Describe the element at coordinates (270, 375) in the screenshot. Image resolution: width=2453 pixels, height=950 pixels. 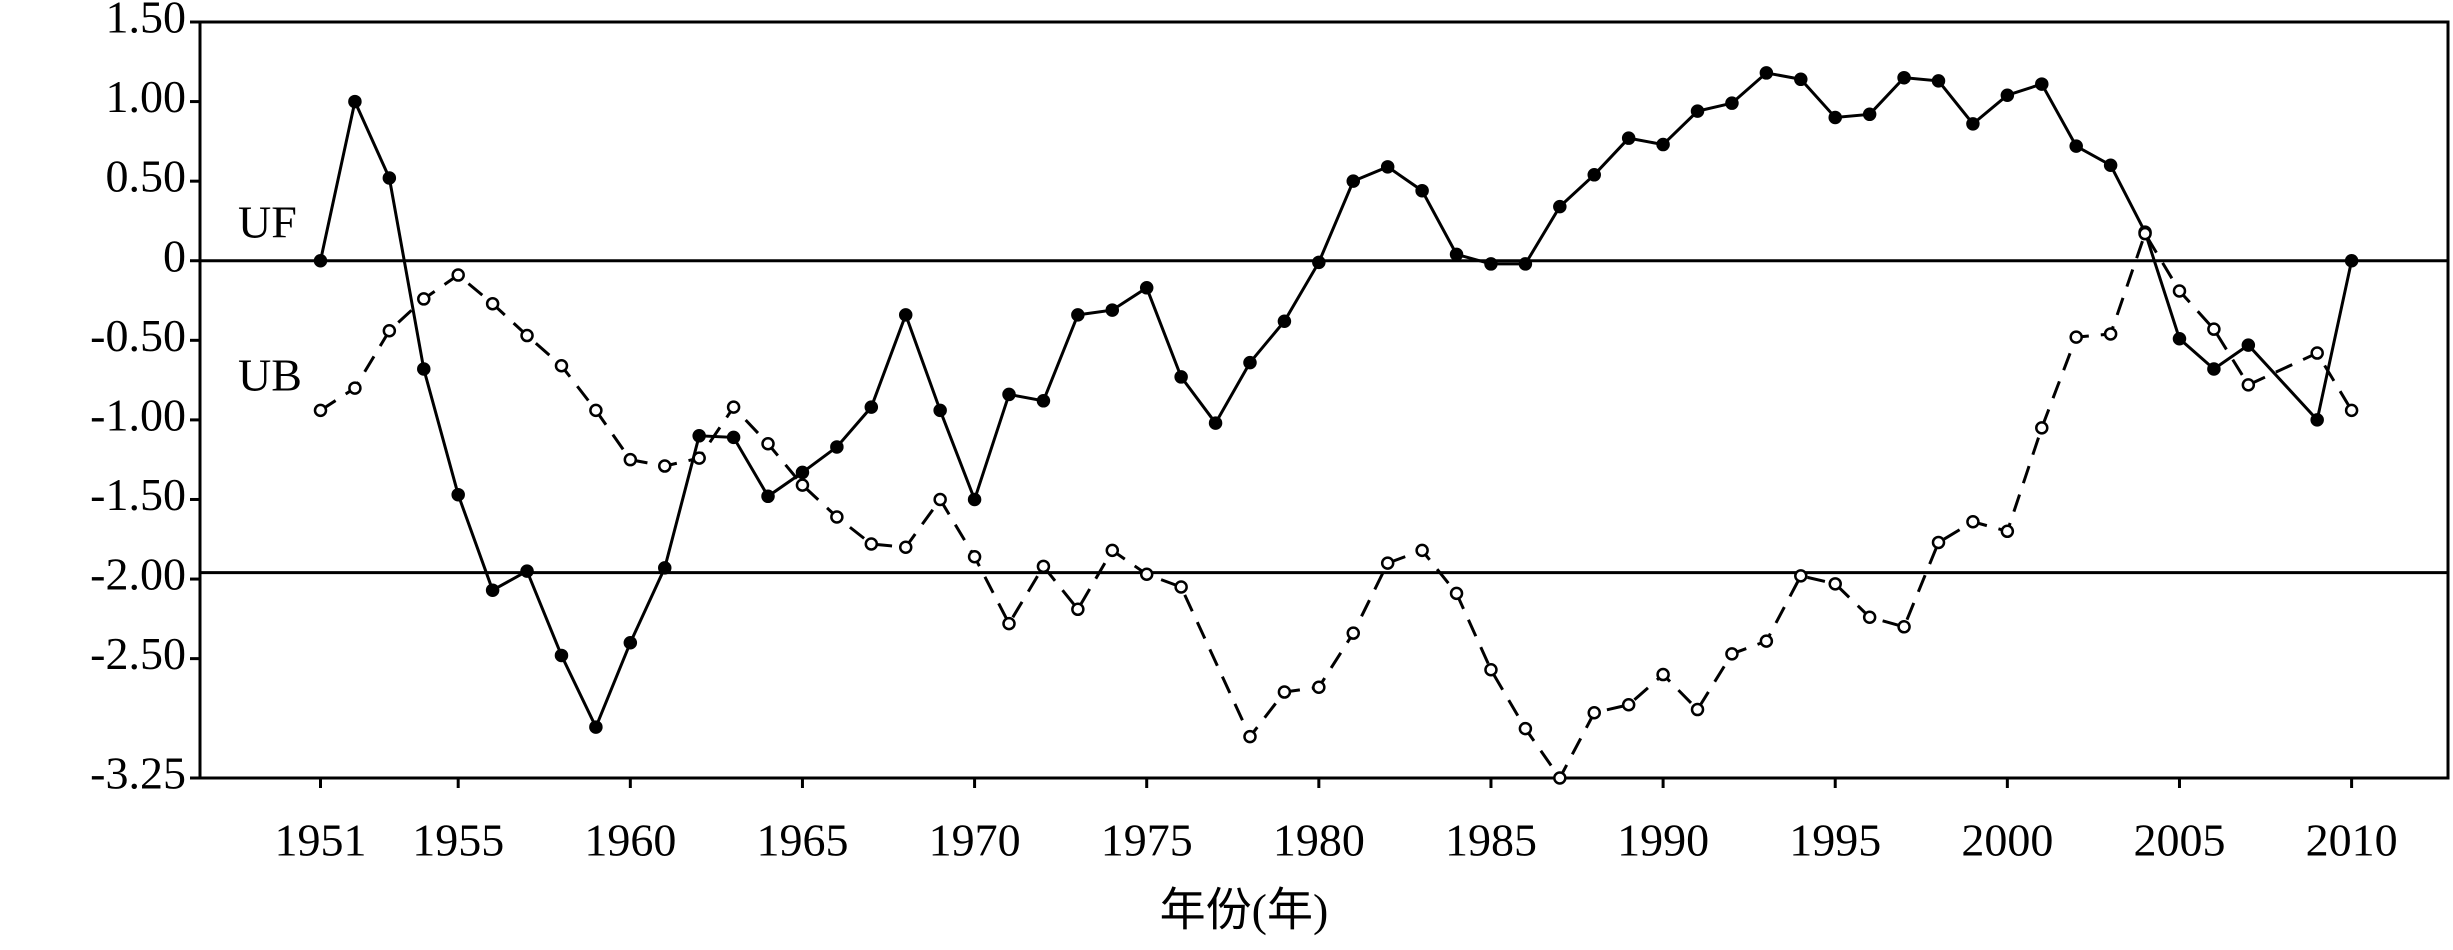
I see `series-label: UB` at that location.